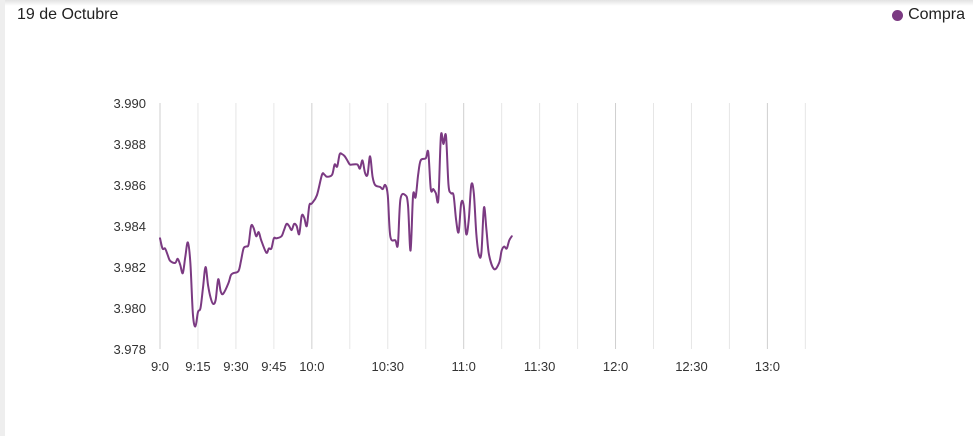  Describe the element at coordinates (68, 14) in the screenshot. I see `chart-title: 19 de Octubre` at that location.